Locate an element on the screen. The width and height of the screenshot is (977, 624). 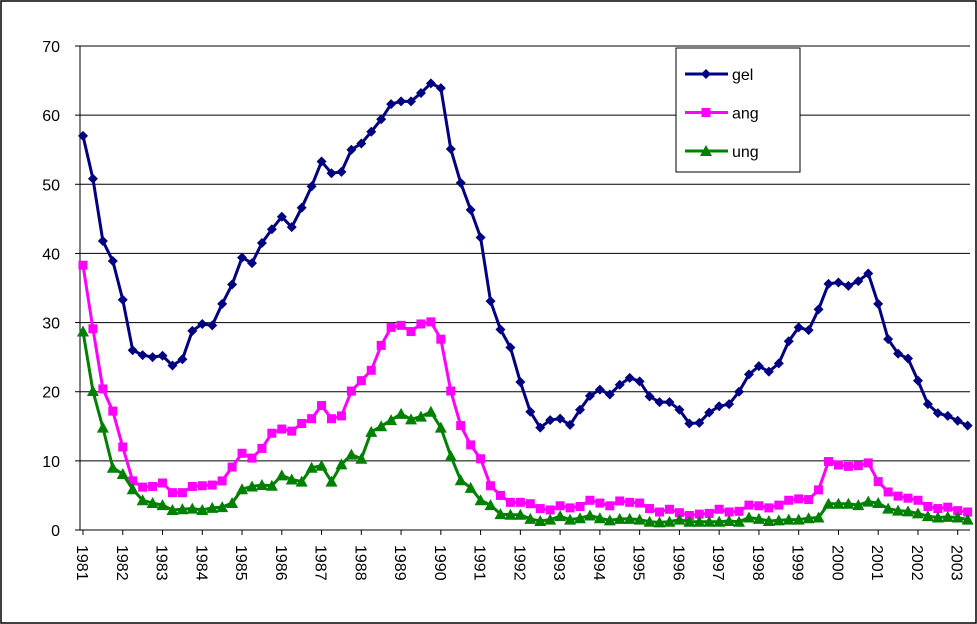
legend-label: gel is located at coordinates (742, 75).